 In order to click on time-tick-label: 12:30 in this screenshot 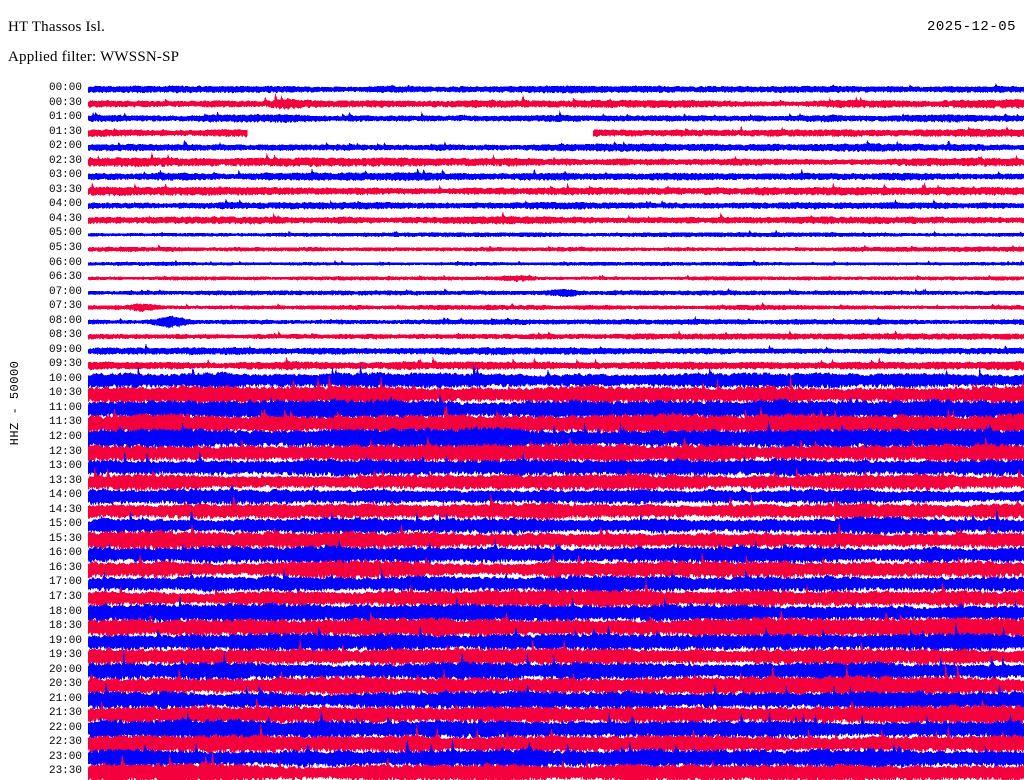, I will do `click(65, 452)`.